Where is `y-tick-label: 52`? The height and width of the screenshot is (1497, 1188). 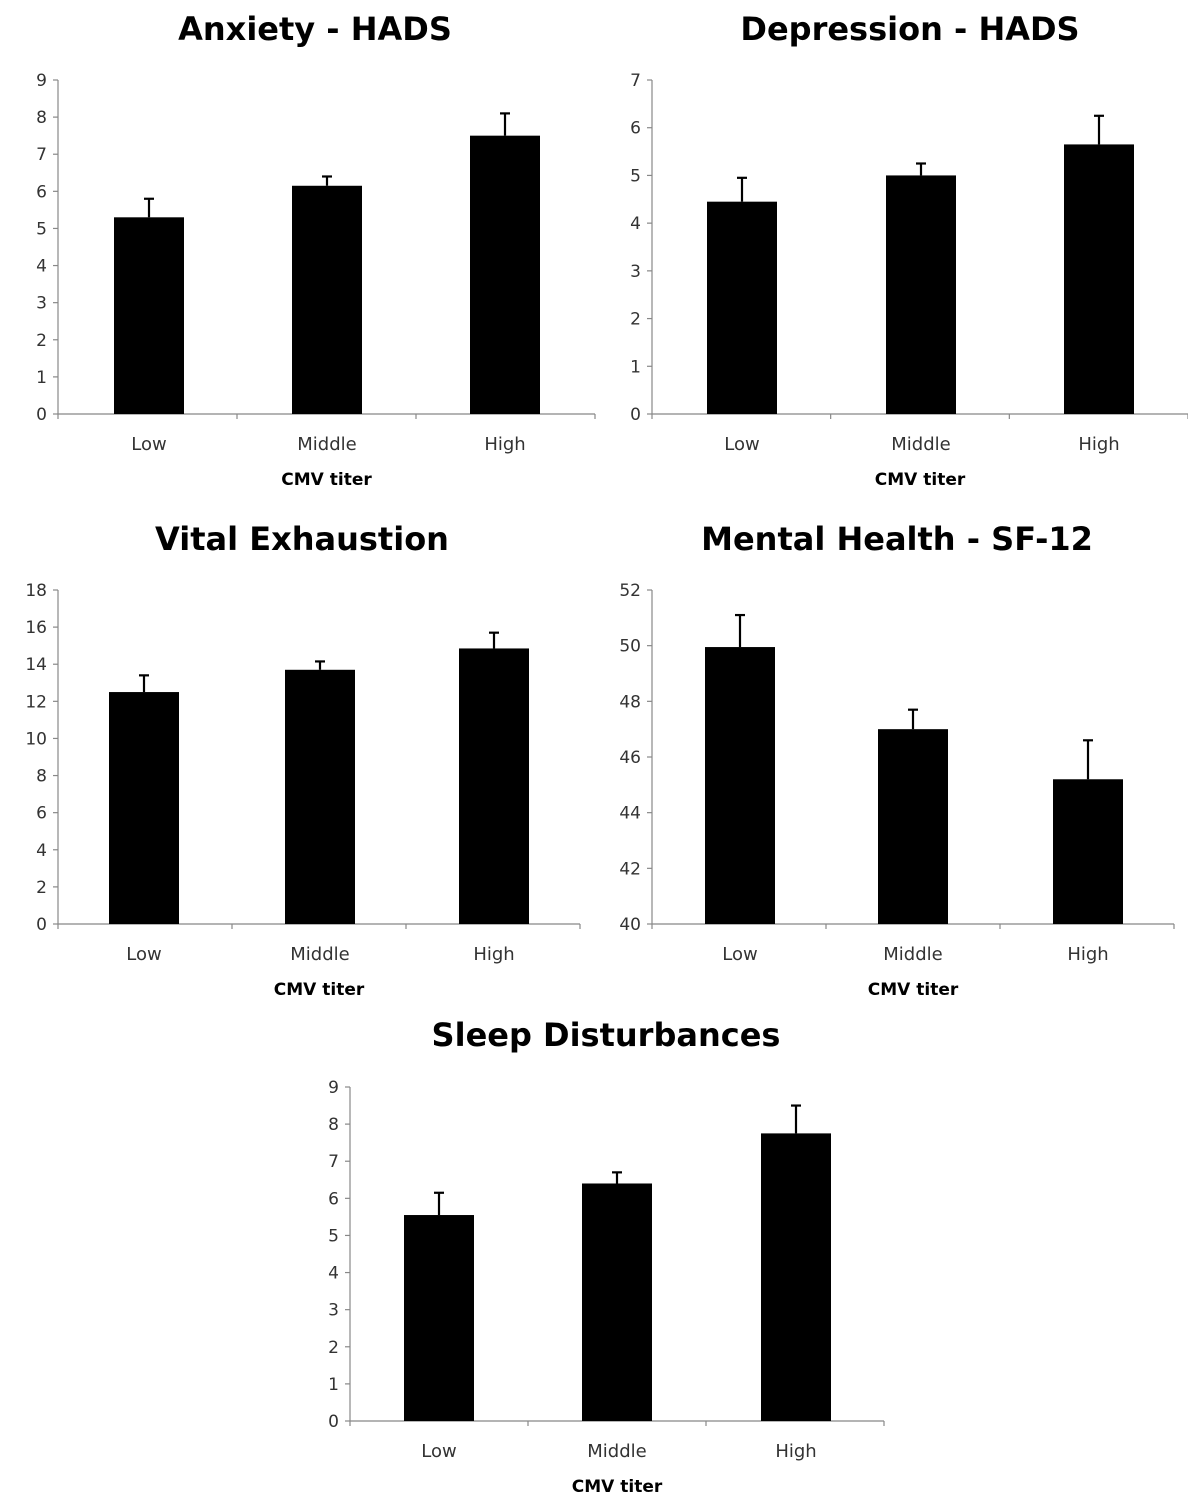
y-tick-label: 52 is located at coordinates (630, 591).